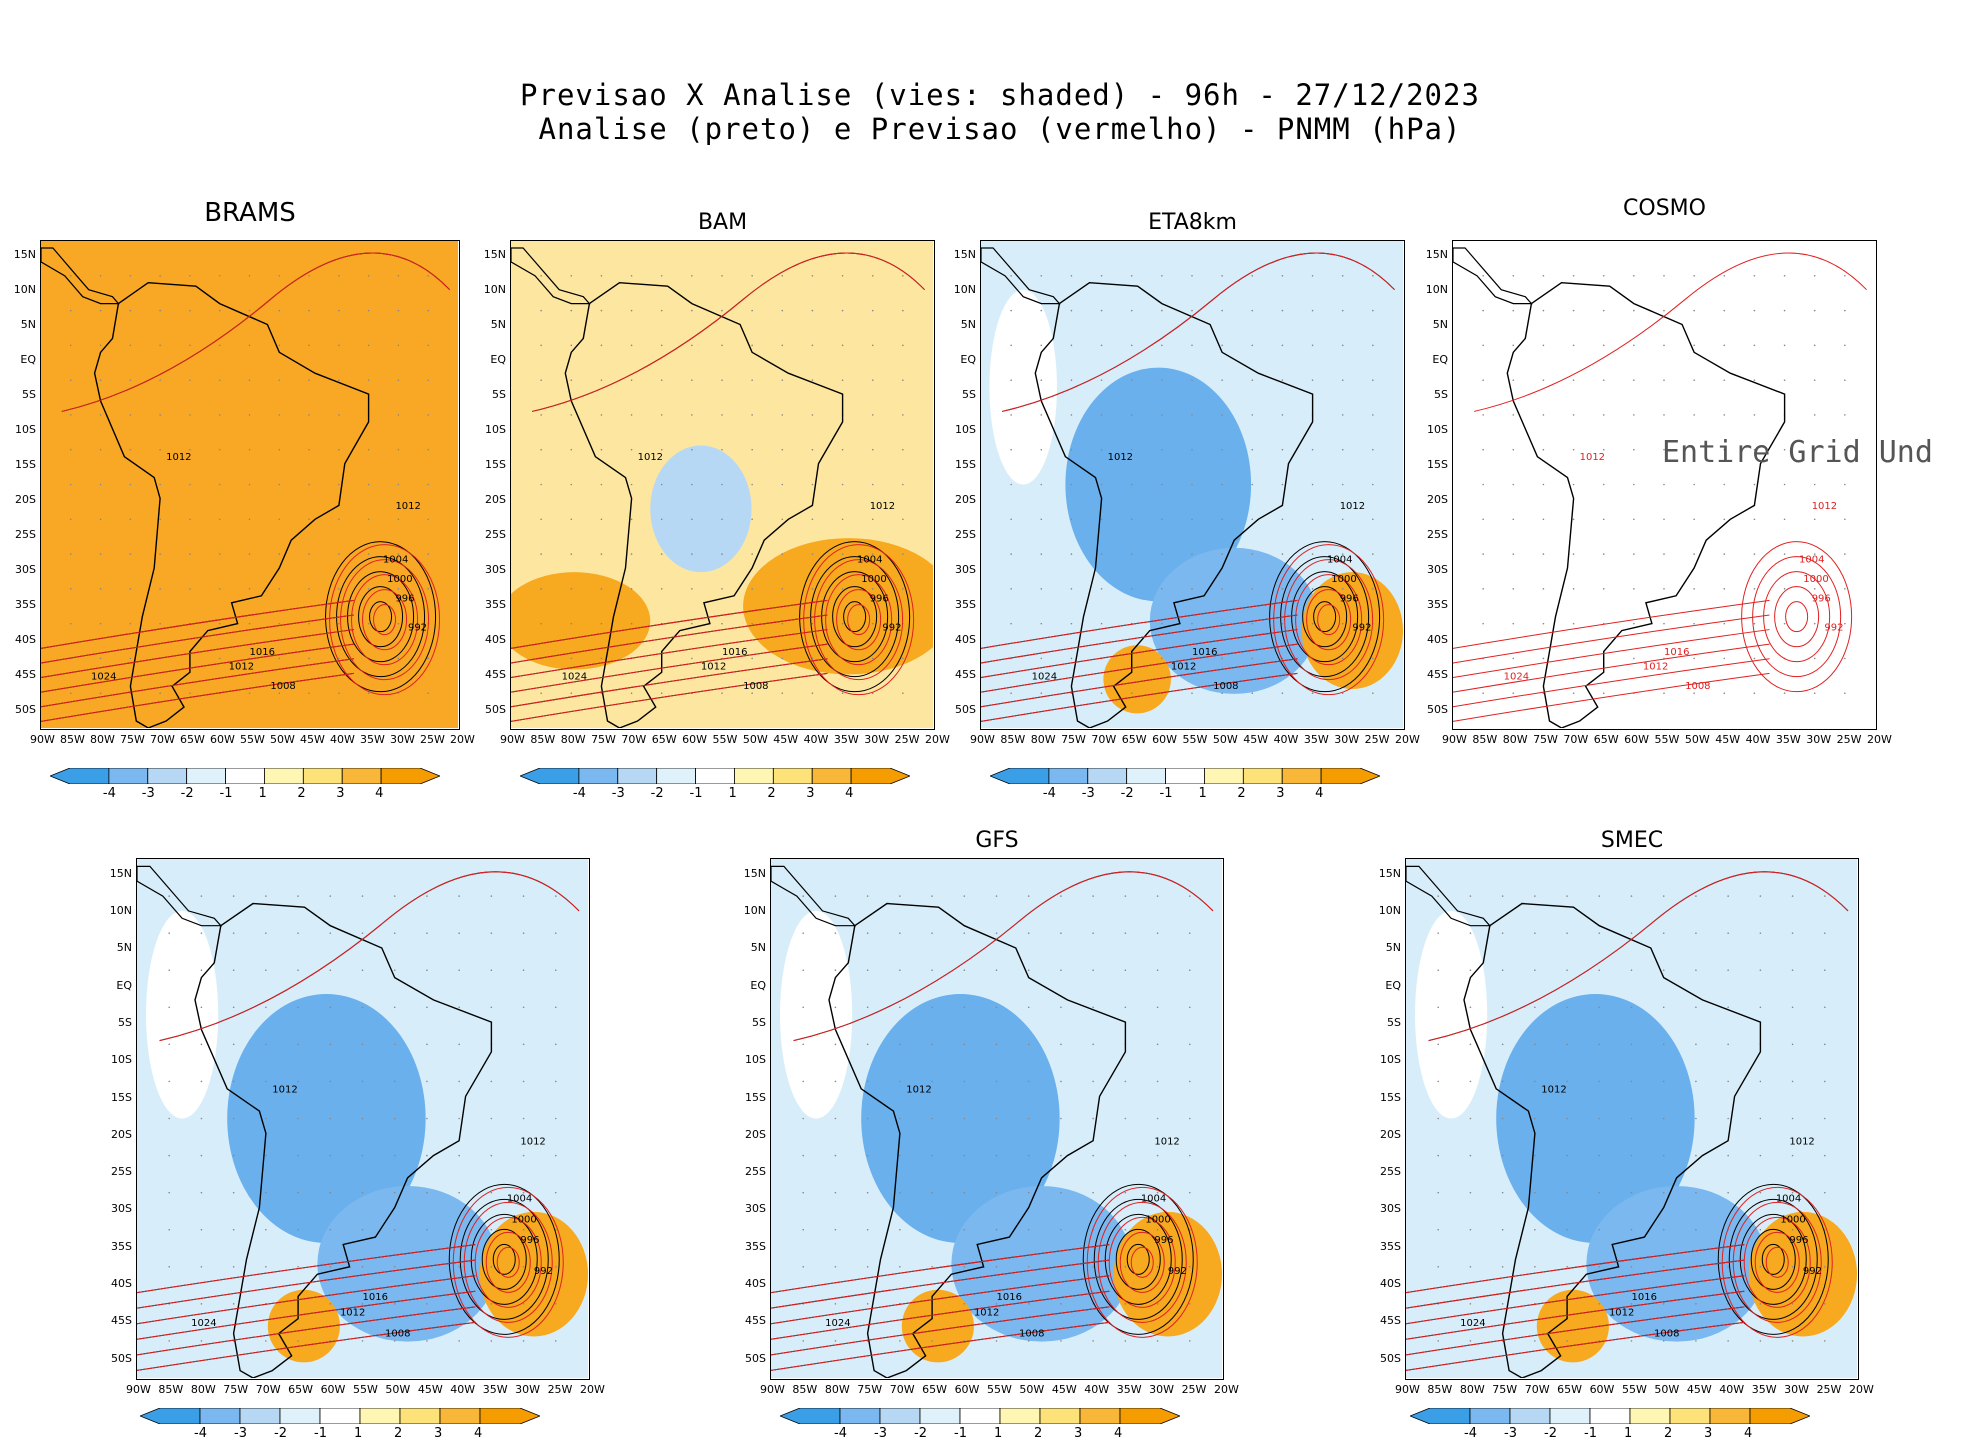 This screenshot has width=1964, height=1441. I want to click on lat-tick-label: 15N, so click(24, 254).